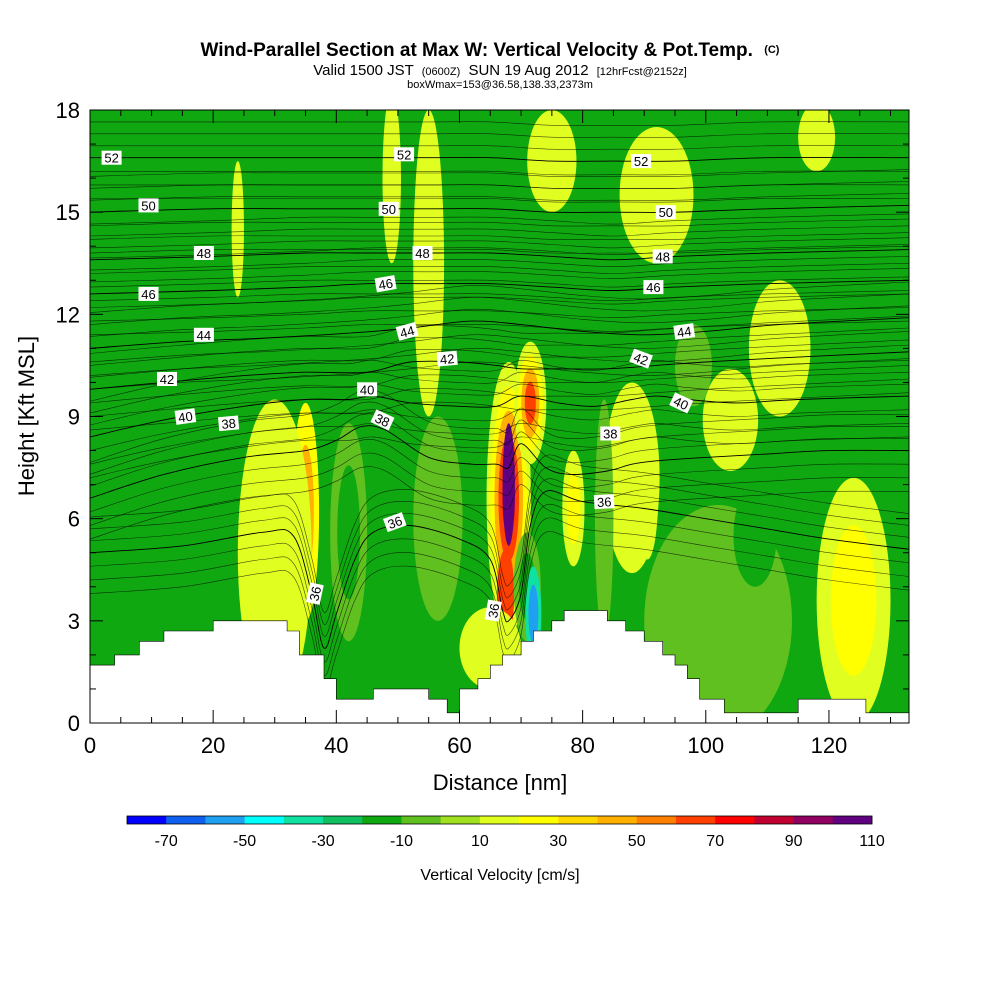 The width and height of the screenshot is (1000, 1000). Describe the element at coordinates (505, 832) in the screenshot. I see `colorbar: -70 -50 -30 -10 10 30 50 70 90 110` at that location.